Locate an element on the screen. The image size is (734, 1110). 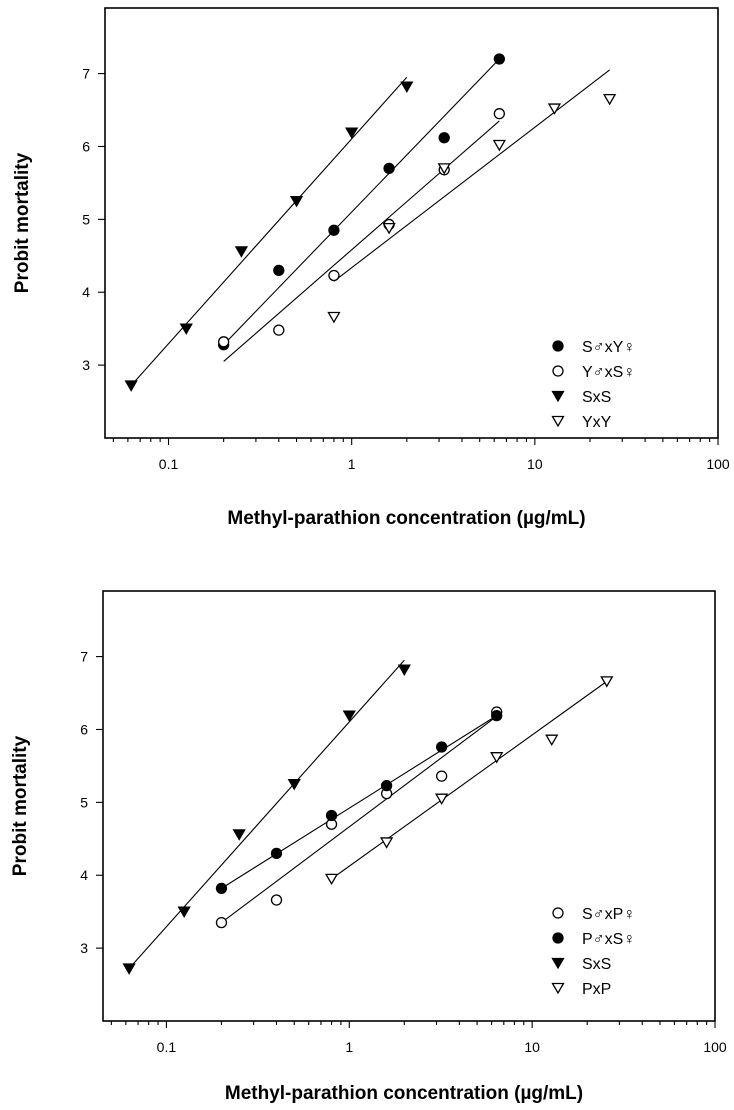
legend-label: PxP is located at coordinates (596, 989).